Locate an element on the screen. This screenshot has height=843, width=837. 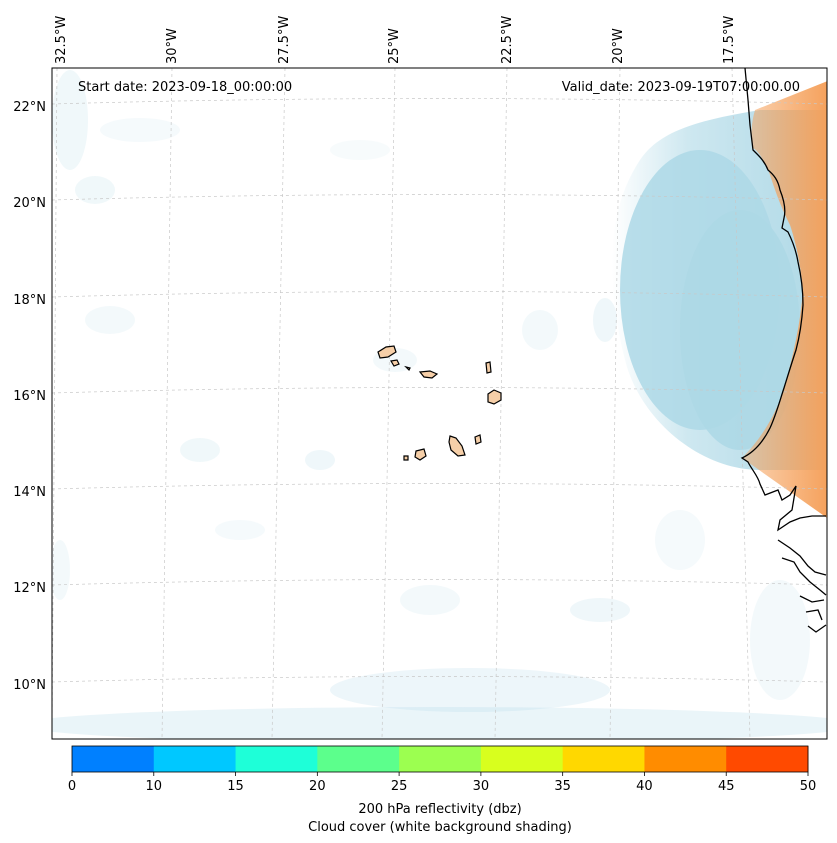
colorbar-label: 200 hPa reflectivity (dbz) is located at coordinates (439, 809).